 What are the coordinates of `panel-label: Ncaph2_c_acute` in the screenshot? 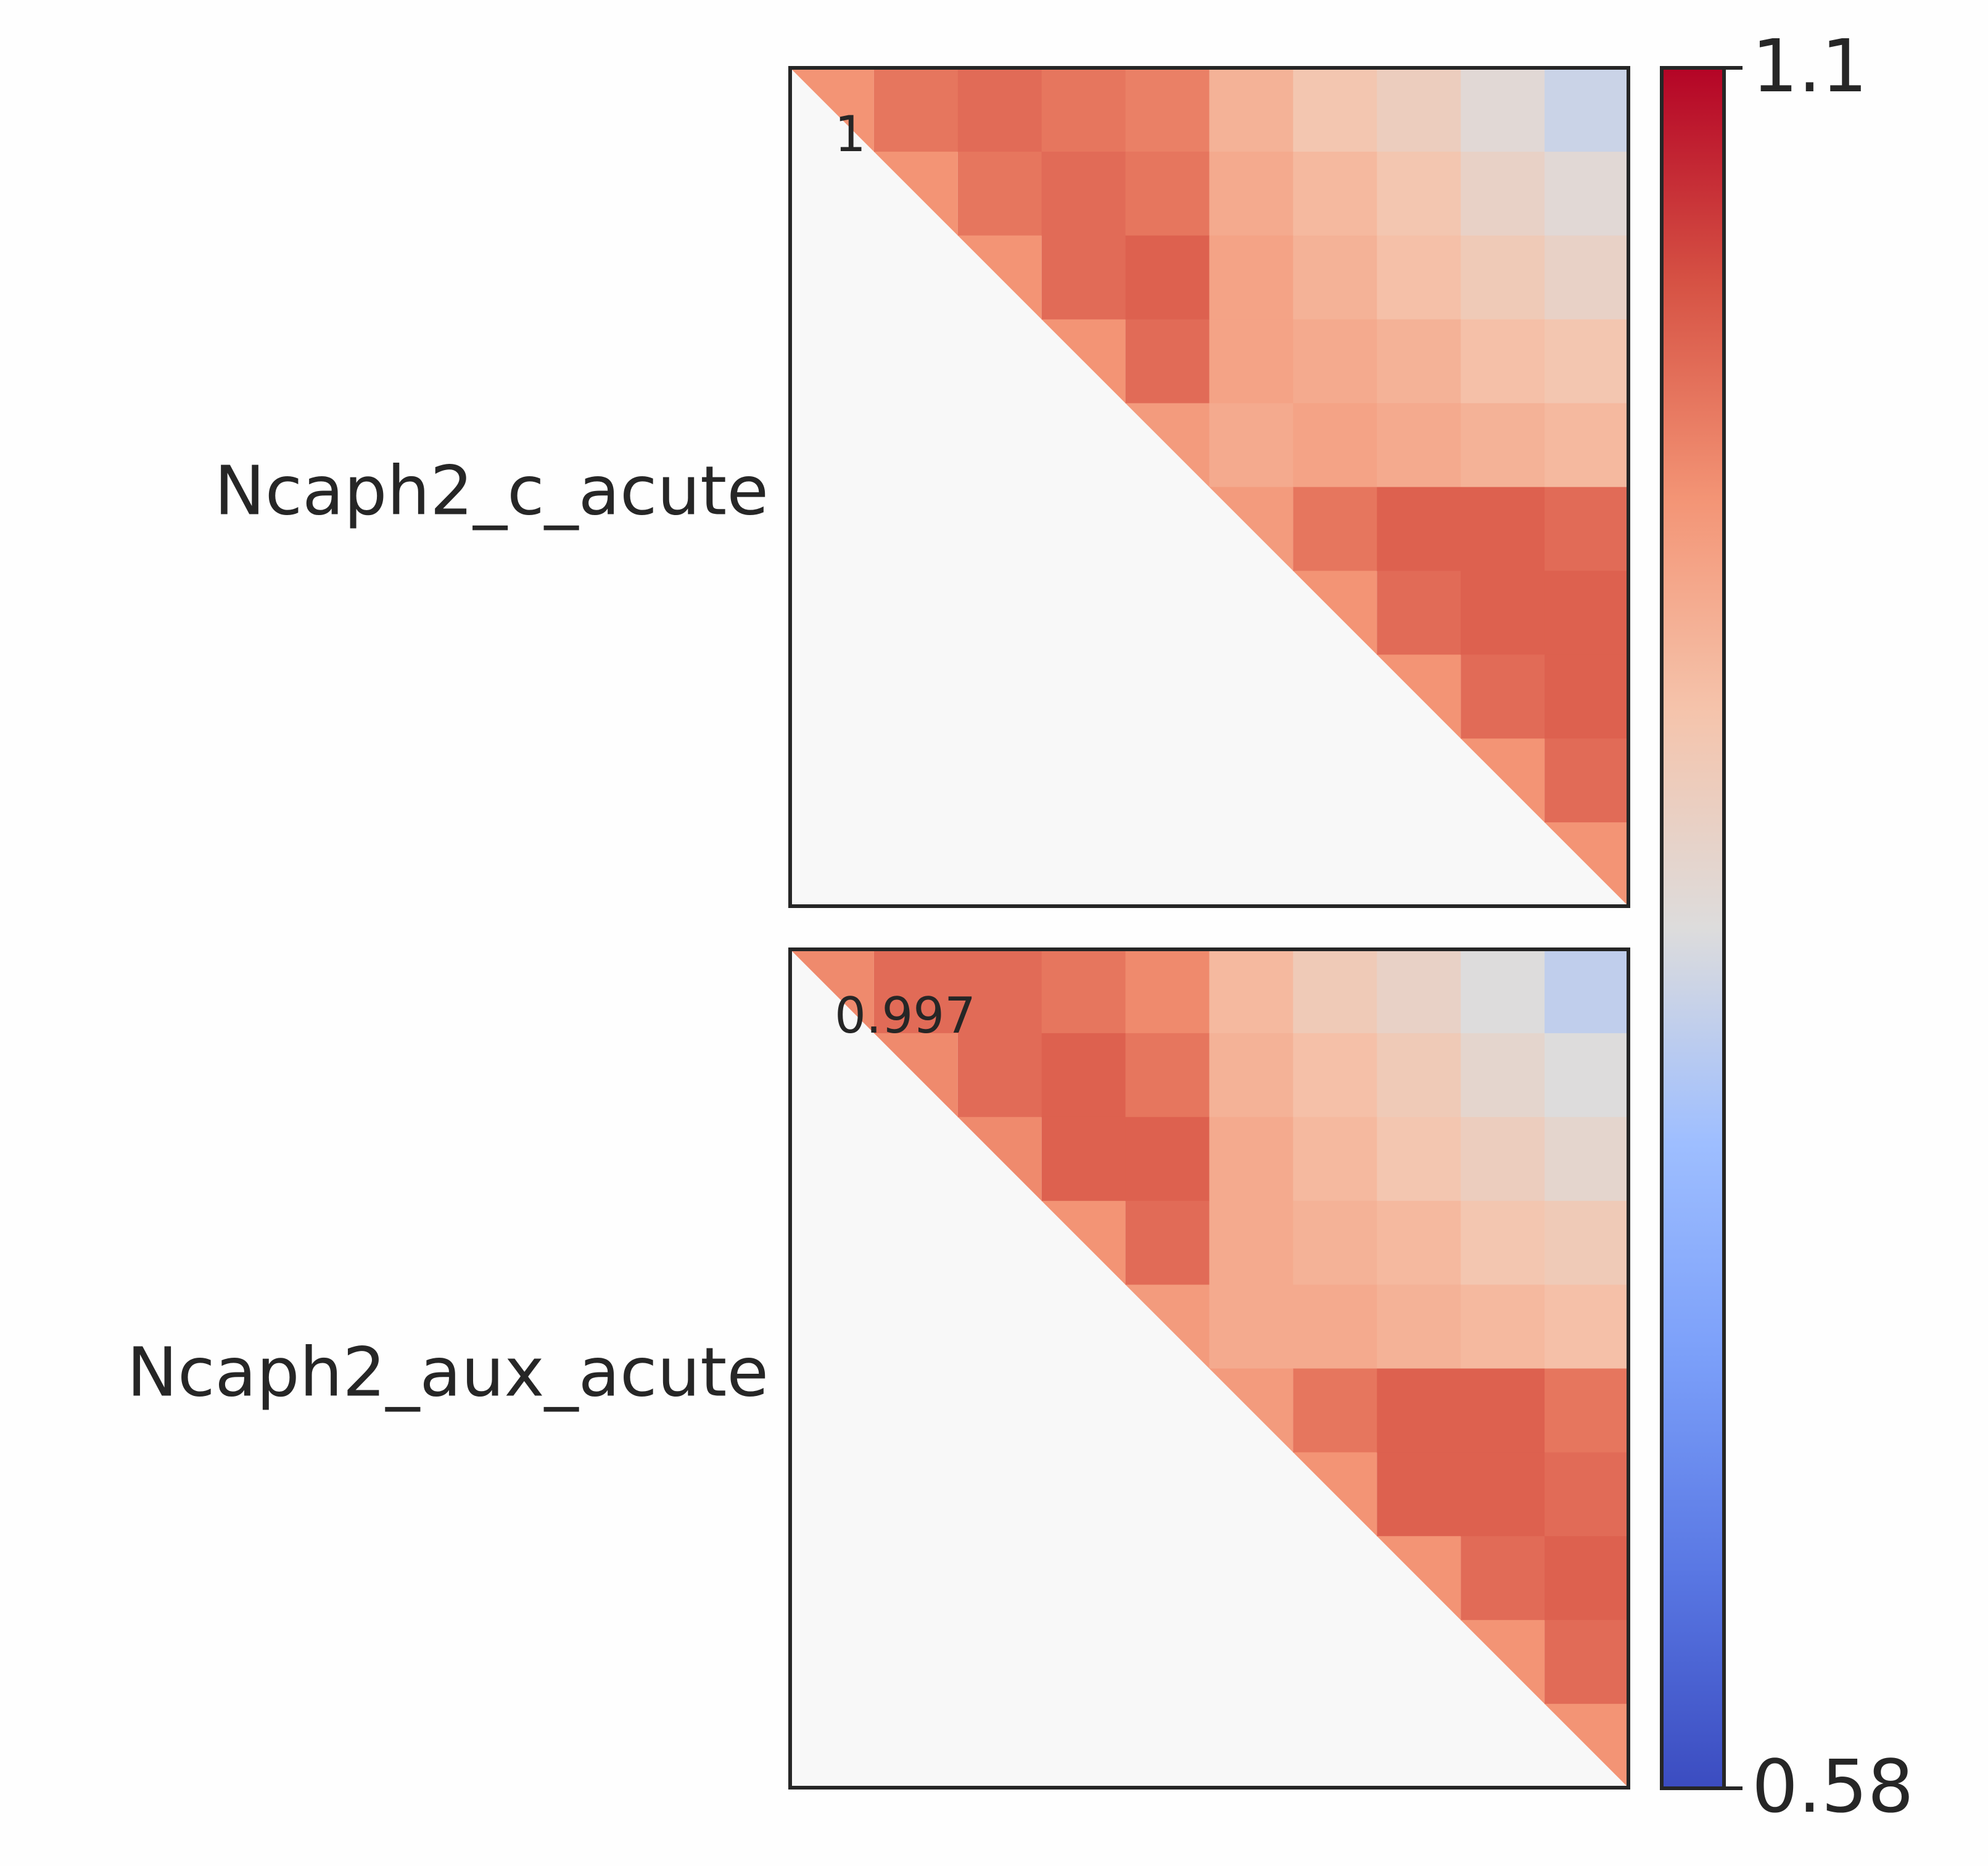 It's located at (492, 491).